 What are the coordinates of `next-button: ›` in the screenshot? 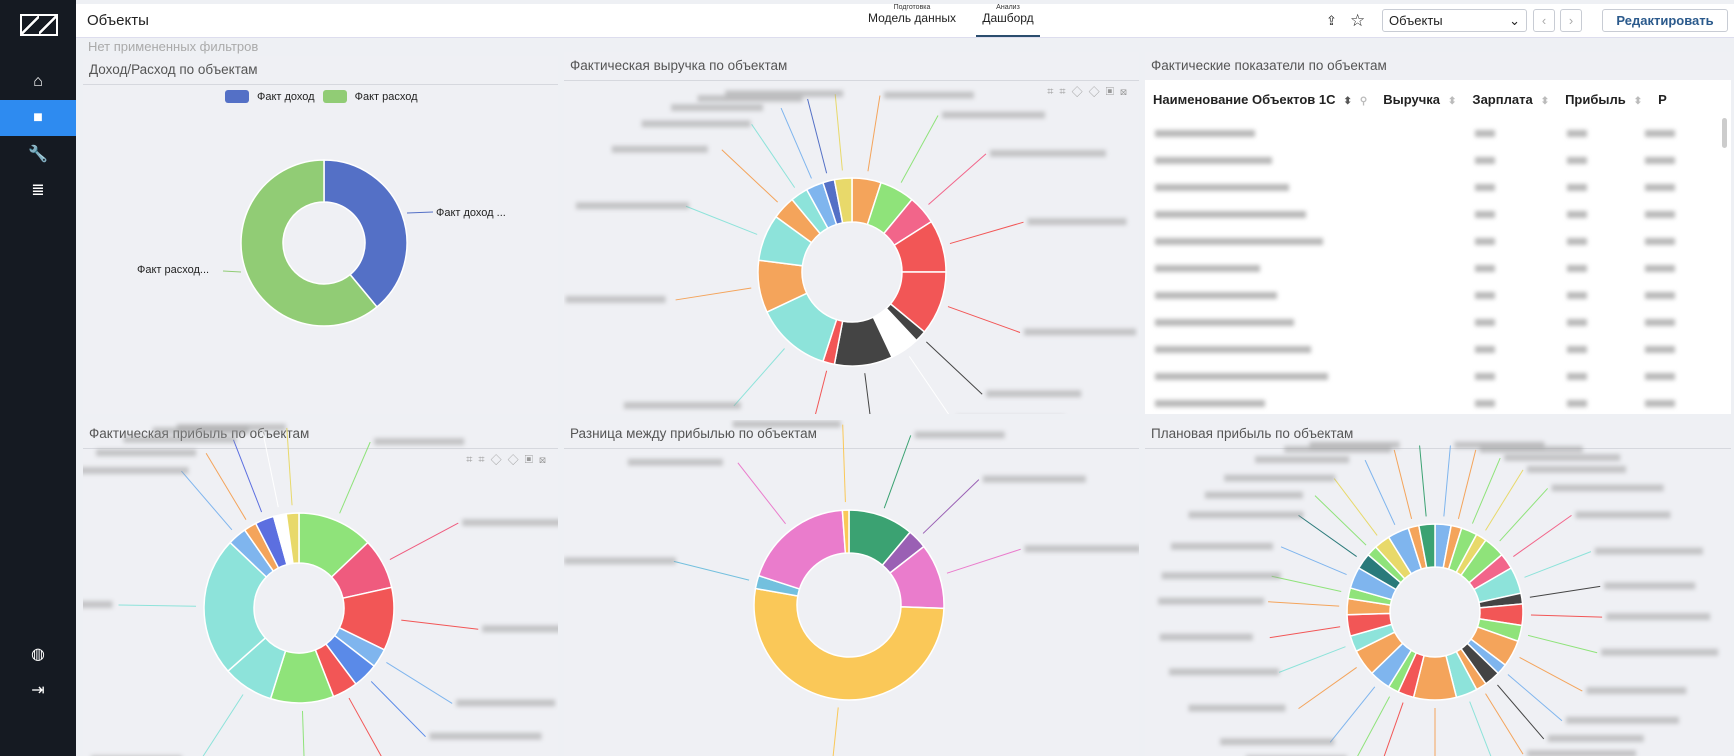 It's located at (1571, 20).